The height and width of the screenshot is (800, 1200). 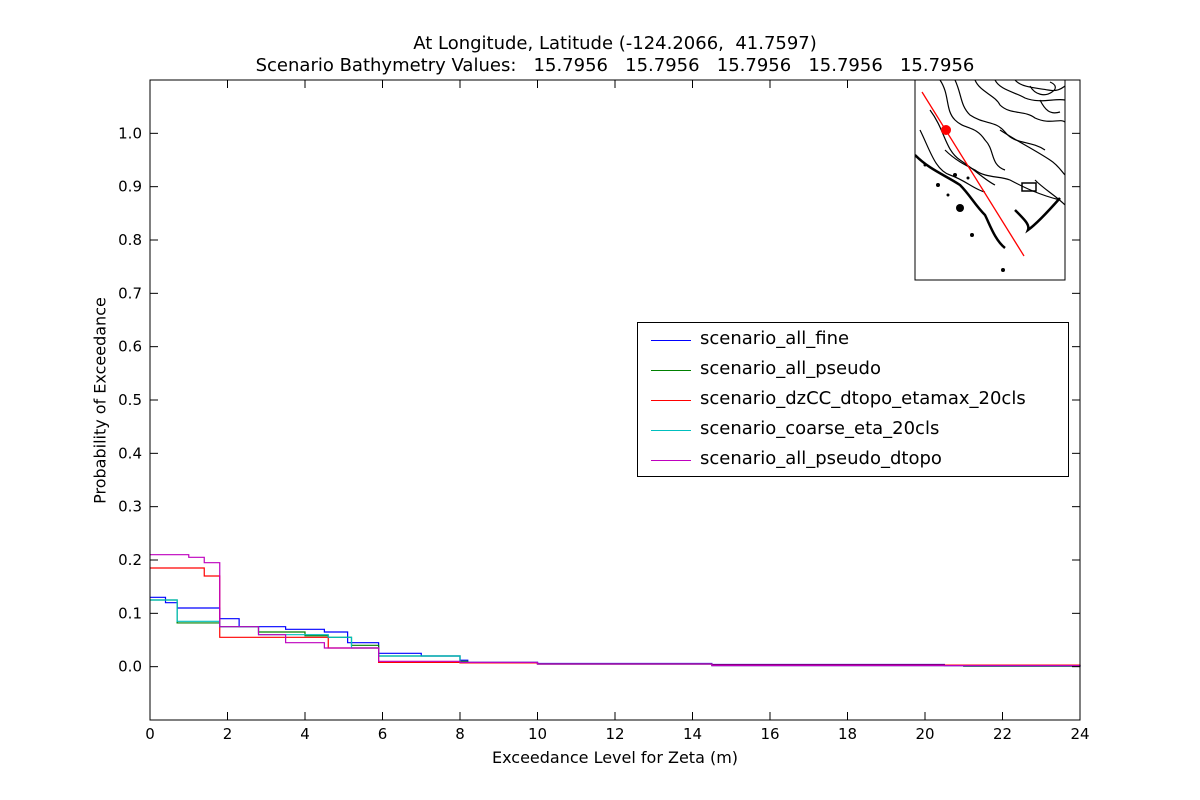 What do you see at coordinates (383, 734) in the screenshot?
I see `x-tick-label: 6` at bounding box center [383, 734].